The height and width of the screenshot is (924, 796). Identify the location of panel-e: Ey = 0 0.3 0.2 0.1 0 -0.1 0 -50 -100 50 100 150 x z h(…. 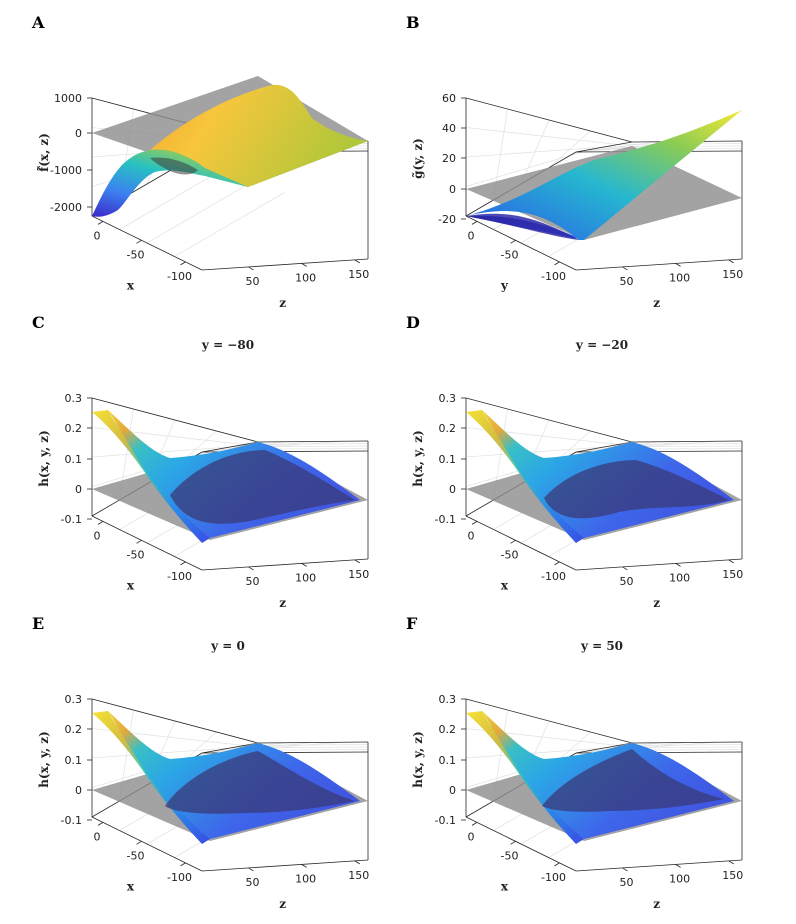
(200, 762).